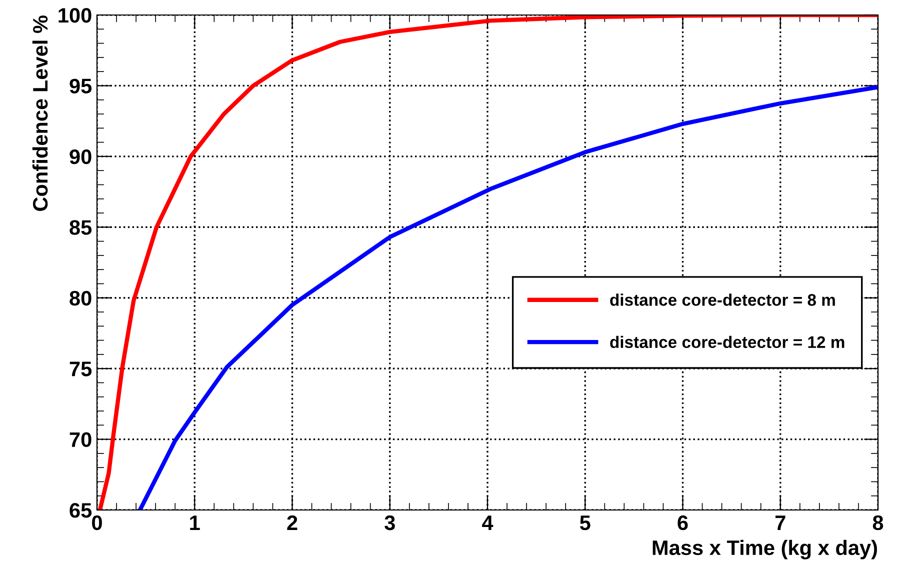  What do you see at coordinates (722, 300) in the screenshot?
I see `legend-label: distance core-detector = 8 m` at bounding box center [722, 300].